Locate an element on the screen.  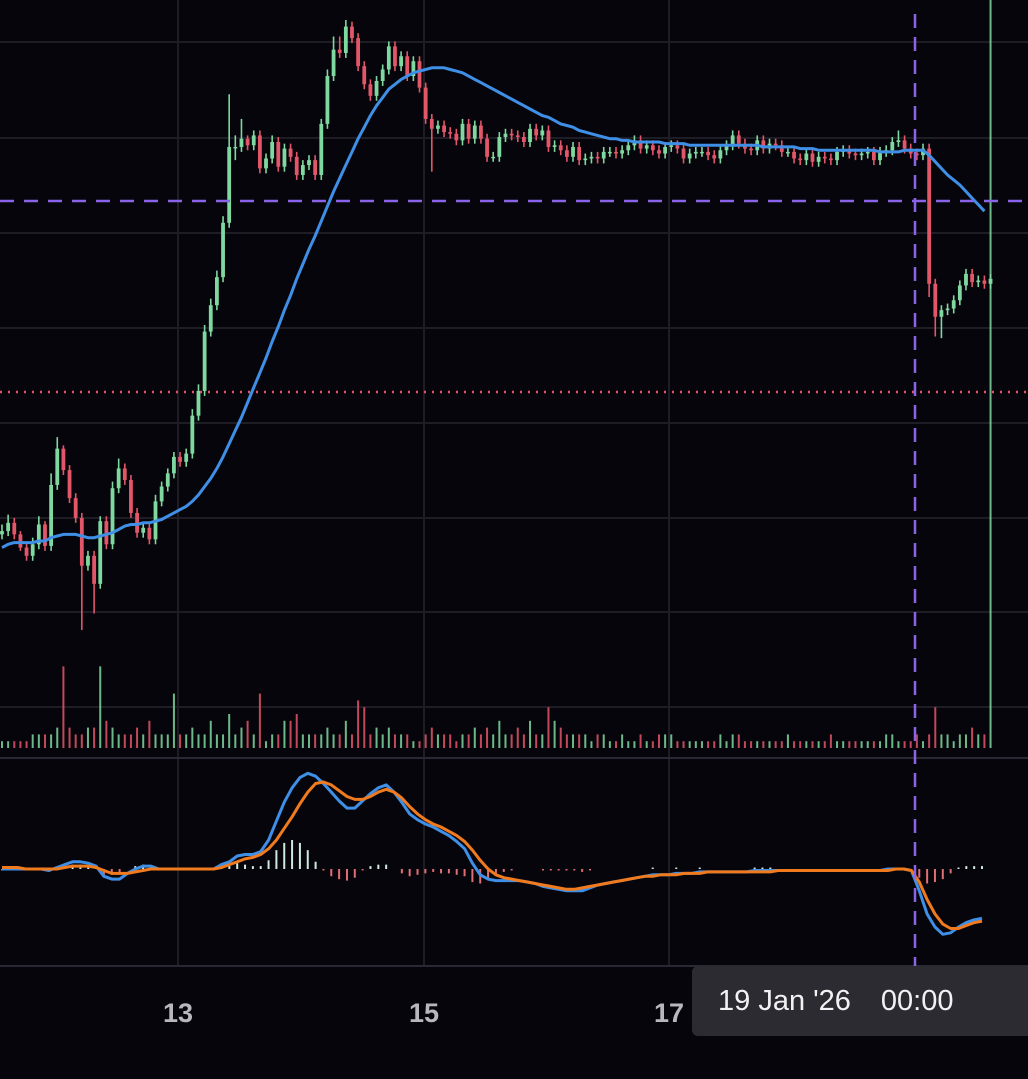
macd-line is located at coordinates (492, 853).